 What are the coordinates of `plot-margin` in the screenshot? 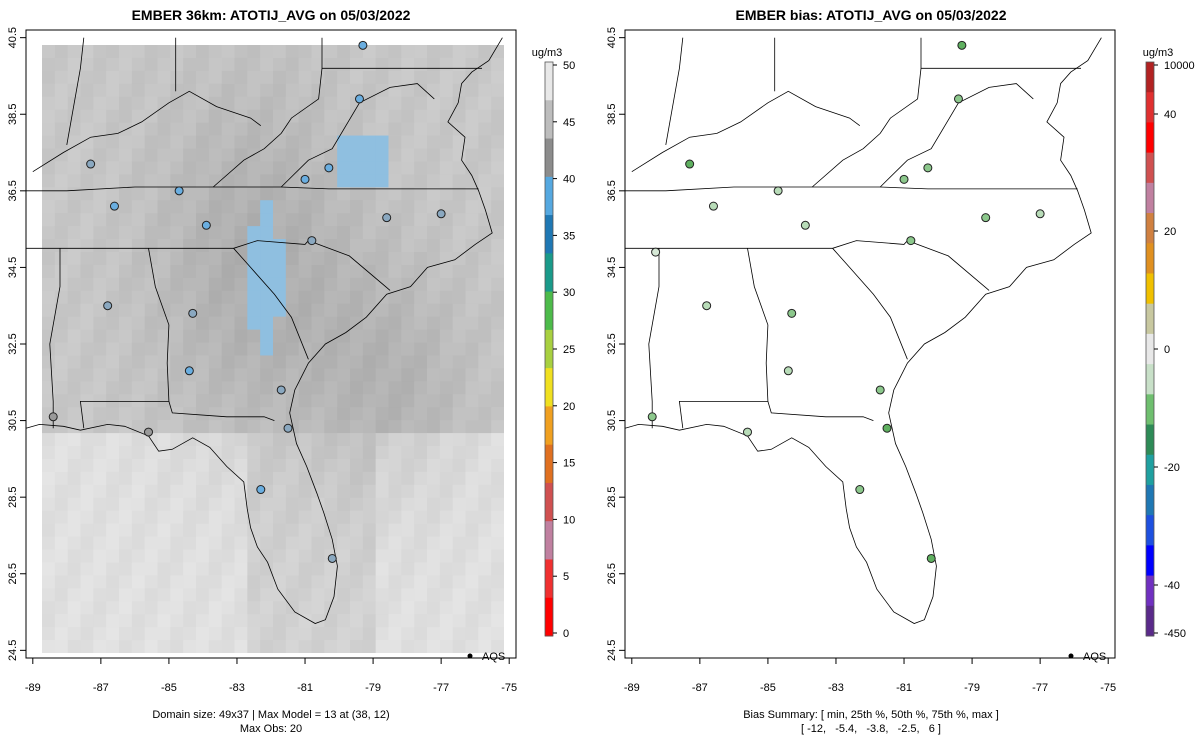 It's located at (510, 344).